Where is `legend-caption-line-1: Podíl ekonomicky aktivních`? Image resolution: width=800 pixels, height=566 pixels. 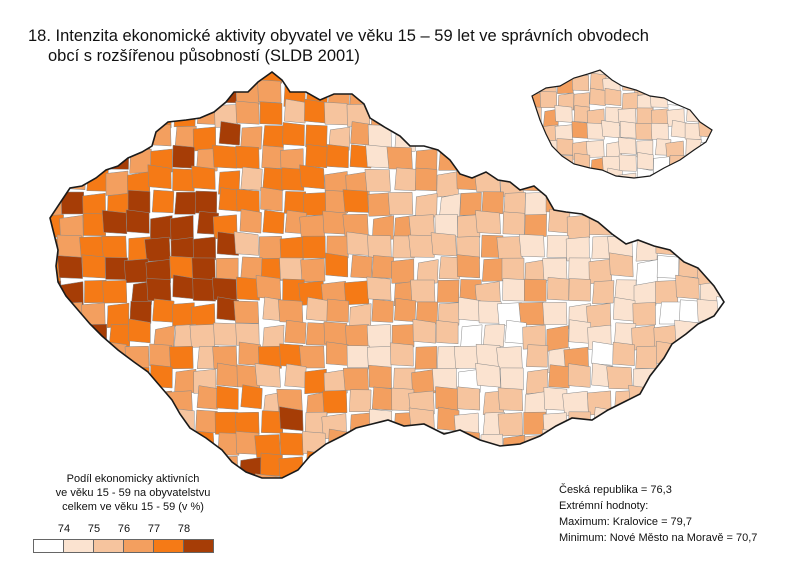
legend-caption-line-1: Podíl ekonomicky aktivních is located at coordinates (133, 479).